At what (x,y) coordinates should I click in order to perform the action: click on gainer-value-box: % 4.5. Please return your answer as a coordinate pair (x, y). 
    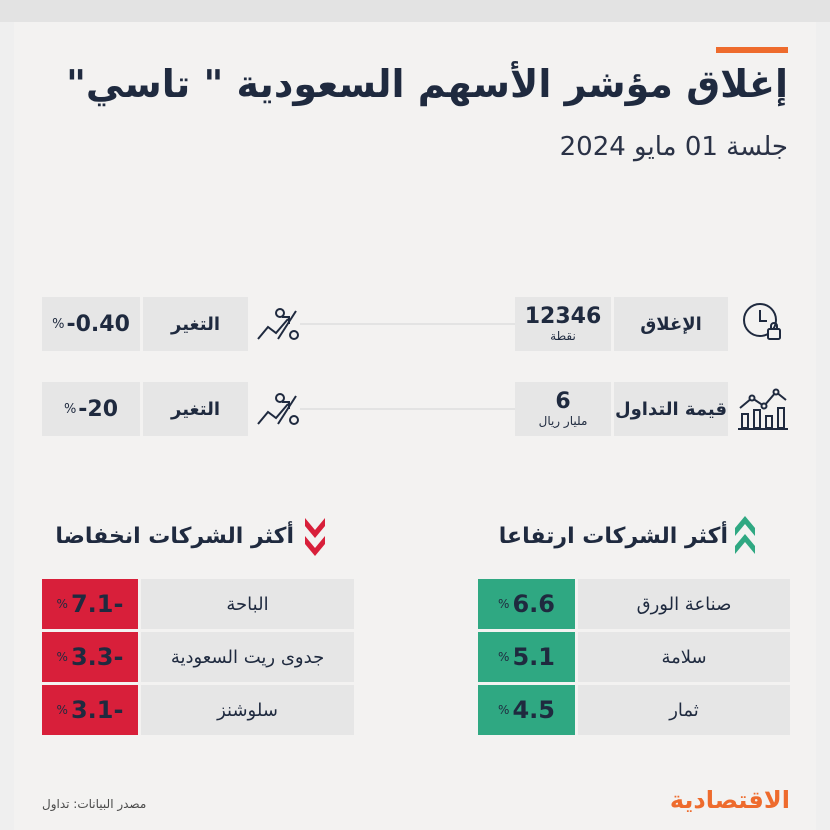
    Looking at the image, I should click on (526, 710).